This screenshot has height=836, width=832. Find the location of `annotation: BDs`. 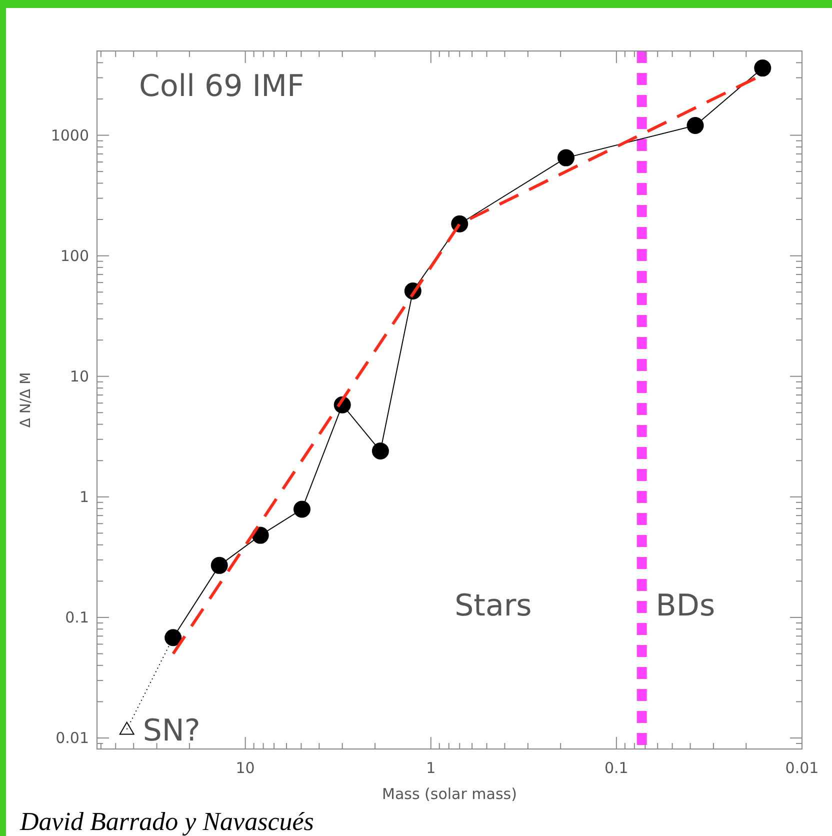

annotation: BDs is located at coordinates (686, 606).